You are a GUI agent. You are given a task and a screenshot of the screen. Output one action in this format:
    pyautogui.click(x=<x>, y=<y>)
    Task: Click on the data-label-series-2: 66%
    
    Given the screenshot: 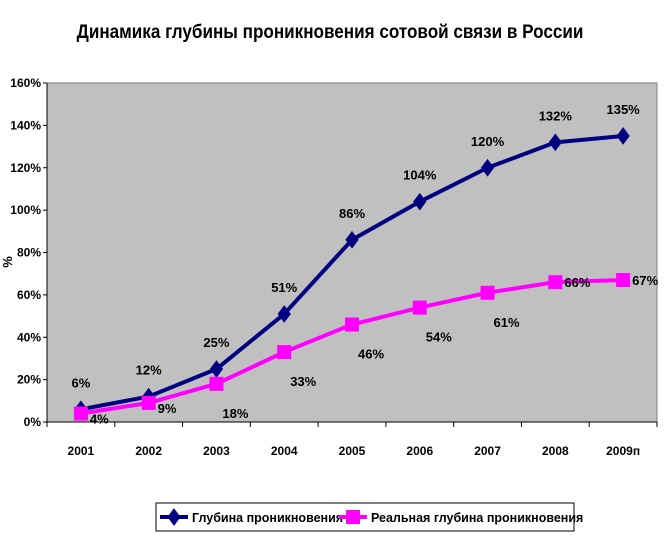 What is the action you would take?
    pyautogui.click(x=577, y=282)
    